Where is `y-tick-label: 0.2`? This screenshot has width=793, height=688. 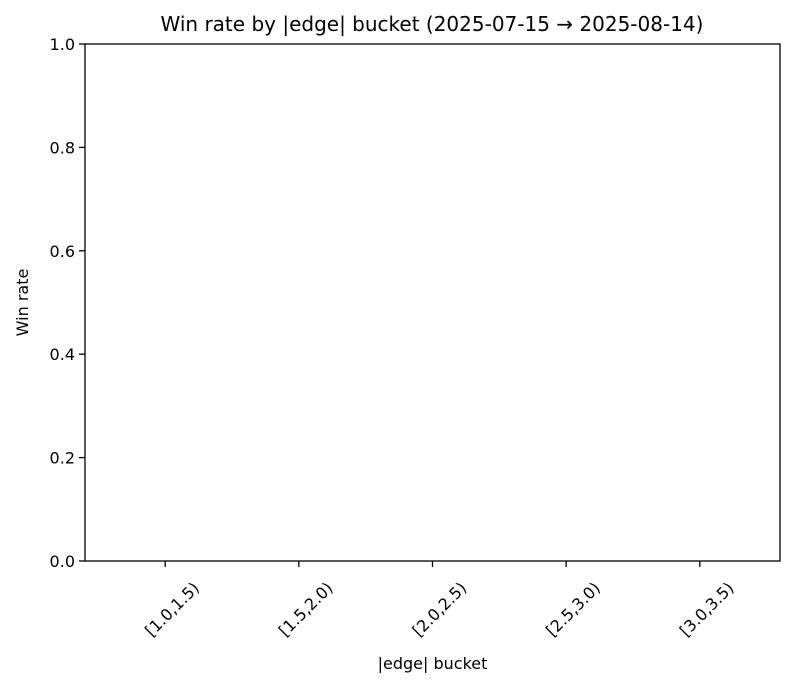
y-tick-label: 0.2 is located at coordinates (62, 458).